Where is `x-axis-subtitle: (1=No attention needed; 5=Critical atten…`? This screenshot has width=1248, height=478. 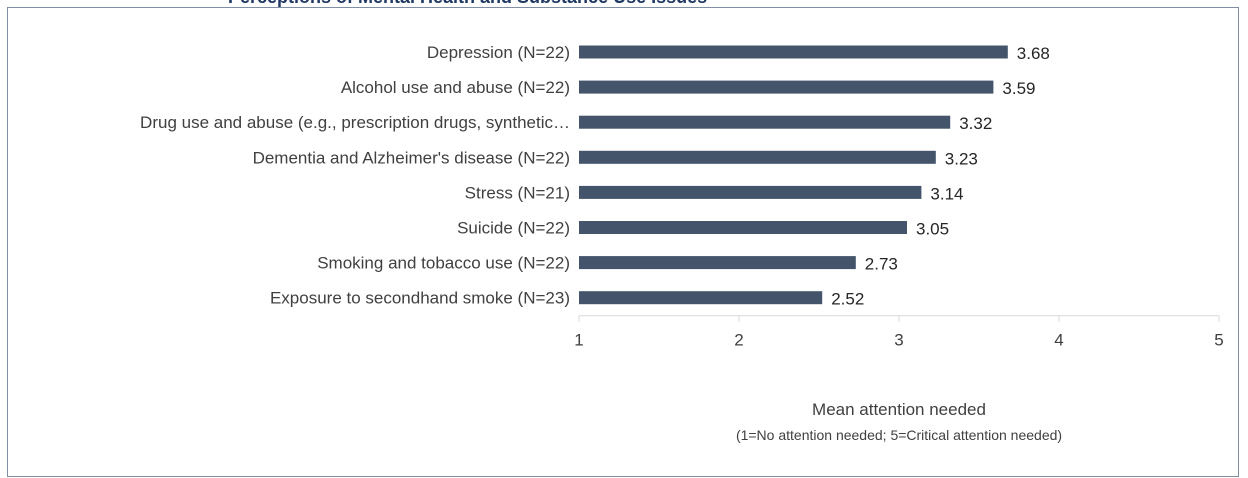
x-axis-subtitle: (1=No attention needed; 5=Critical atten… is located at coordinates (899, 435).